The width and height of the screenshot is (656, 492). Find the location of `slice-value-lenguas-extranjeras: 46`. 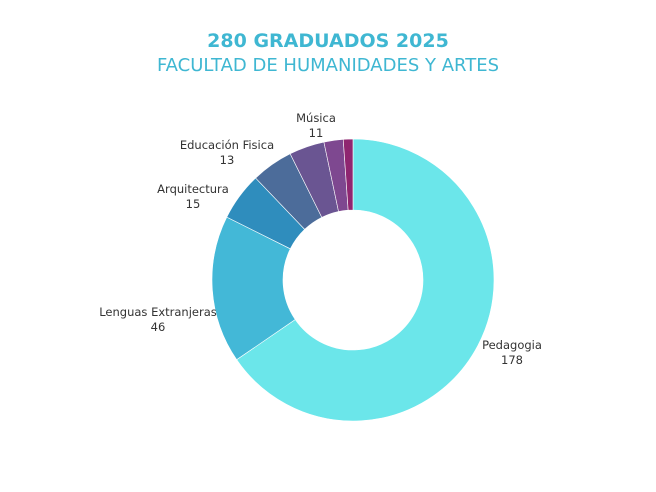

slice-value-lenguas-extranjeras: 46 is located at coordinates (158, 327).